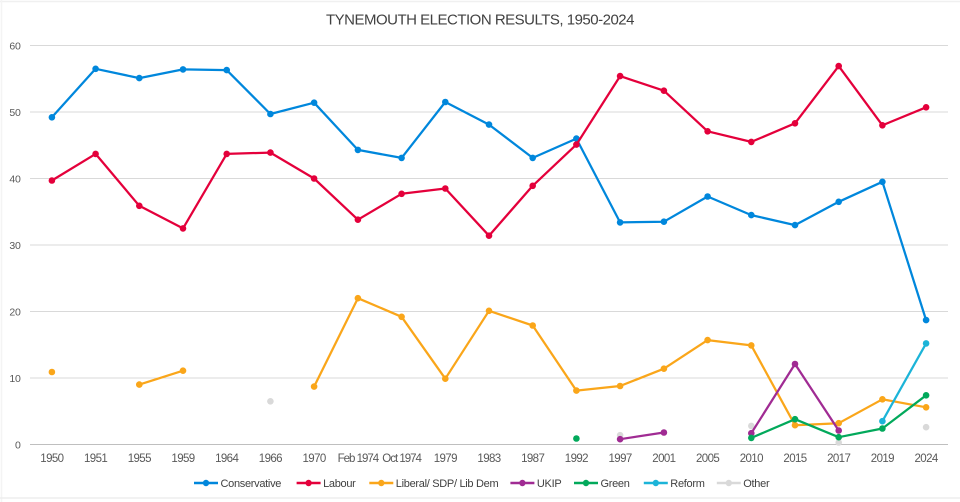  I want to click on svg-text: 2005, so click(707, 459).